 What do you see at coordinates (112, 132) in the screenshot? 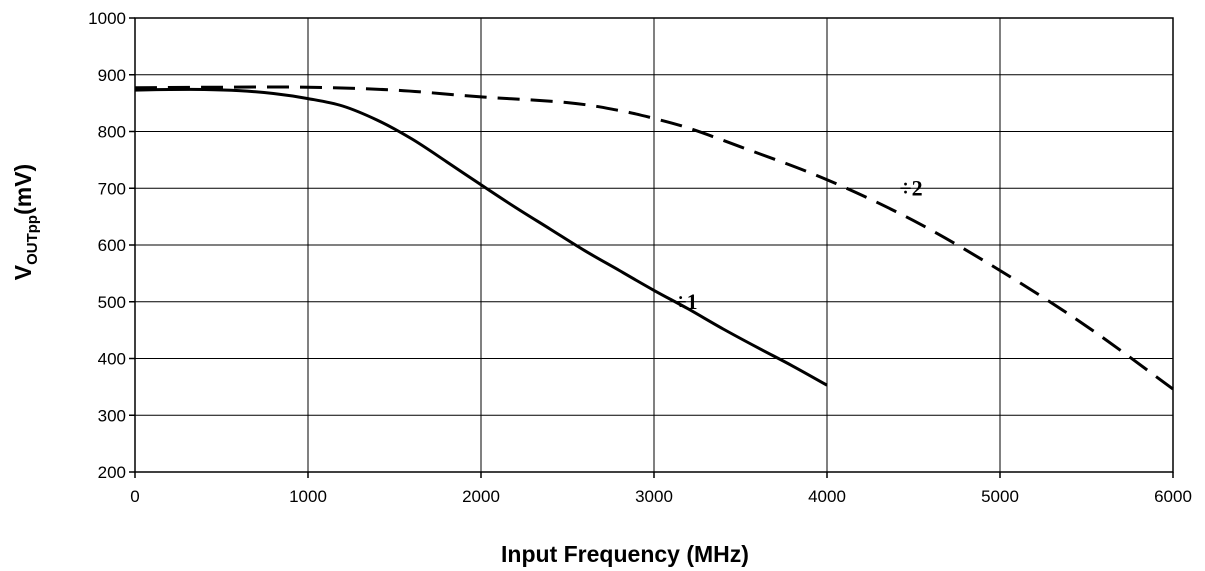
I see `y-tick-label: 800` at bounding box center [112, 132].